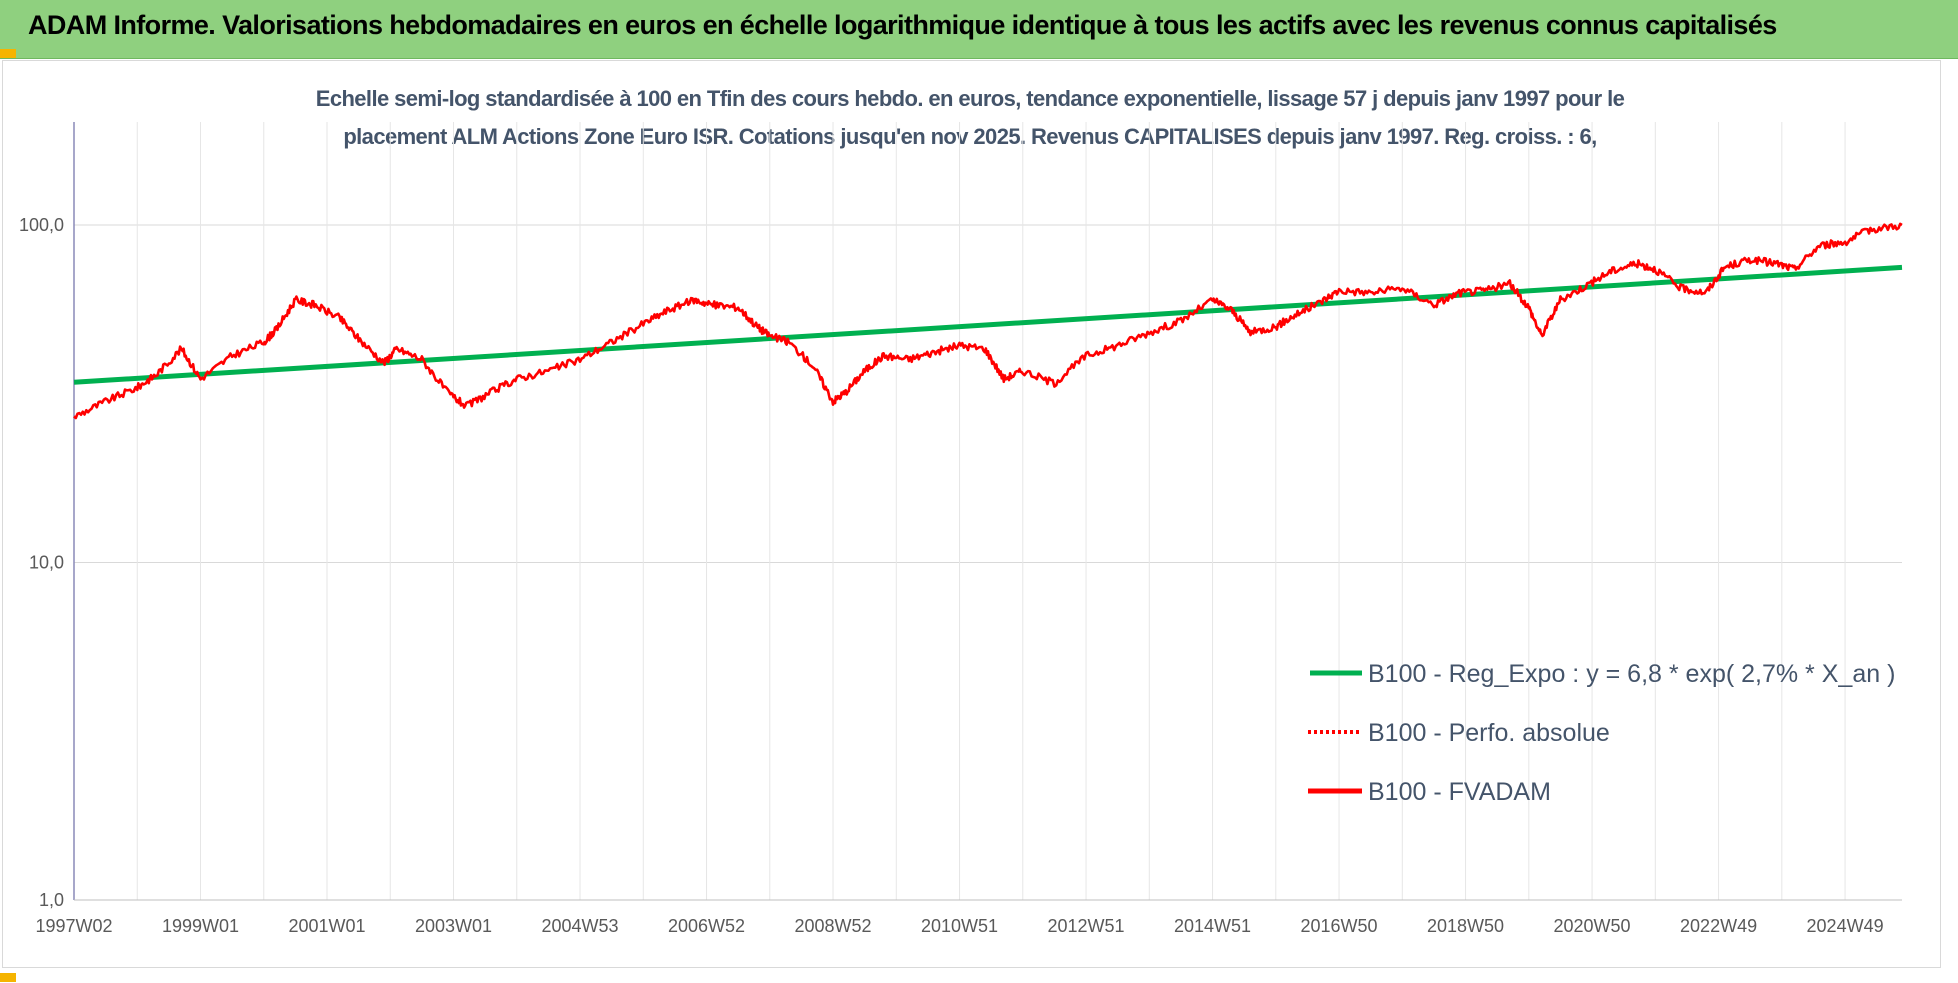 The width and height of the screenshot is (1958, 983). I want to click on x-tick-label: 1999W01, so click(200, 926).